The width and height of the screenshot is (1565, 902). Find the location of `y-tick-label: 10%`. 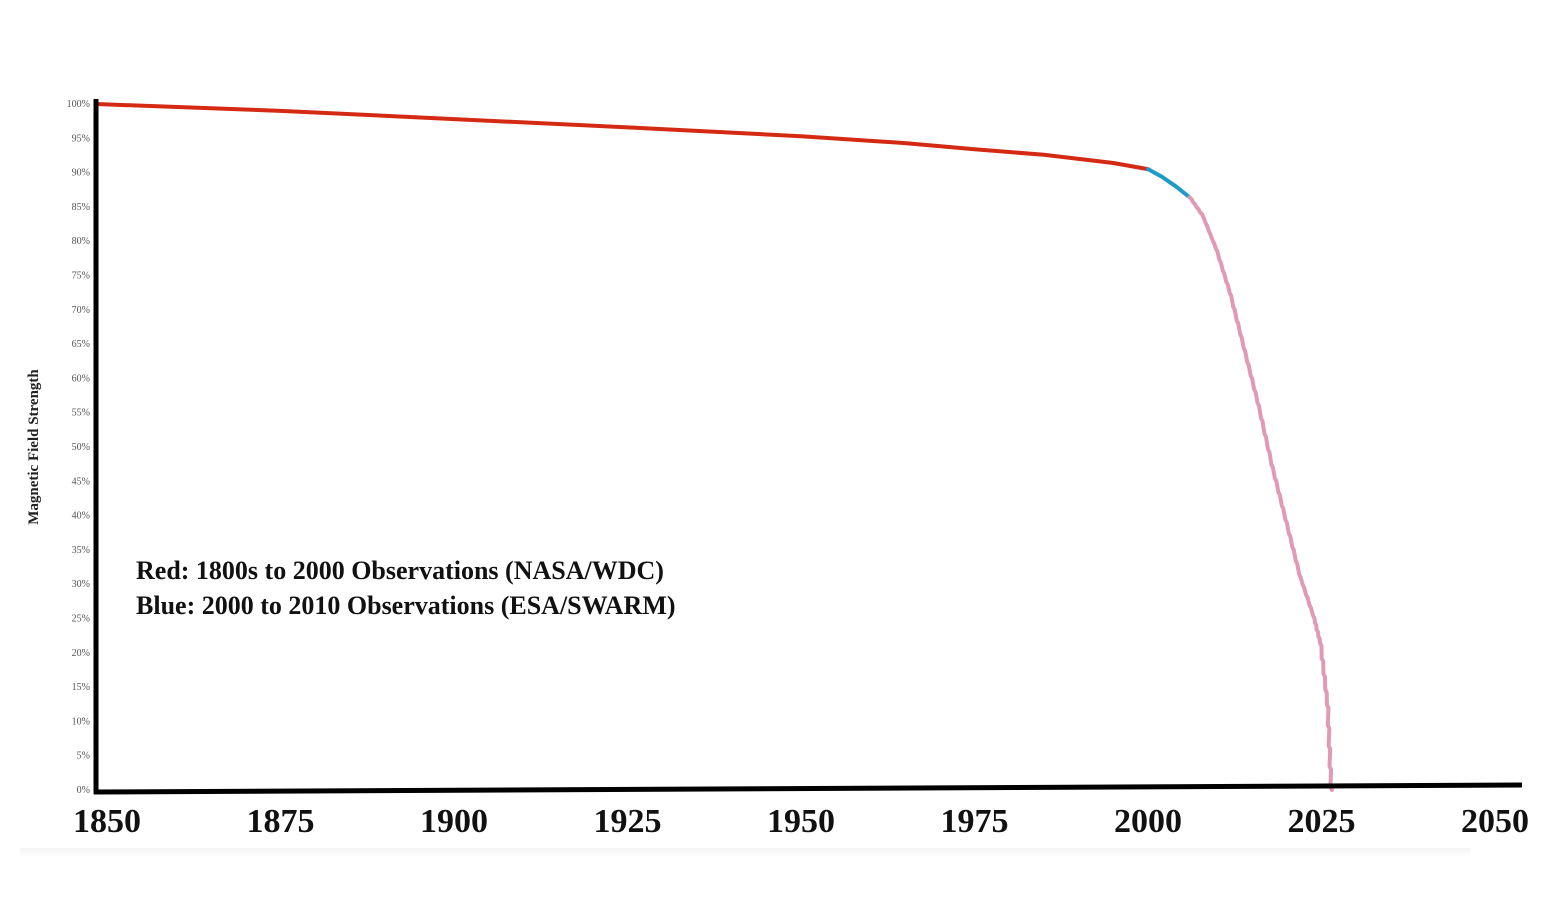

y-tick-label: 10% is located at coordinates (81, 721).